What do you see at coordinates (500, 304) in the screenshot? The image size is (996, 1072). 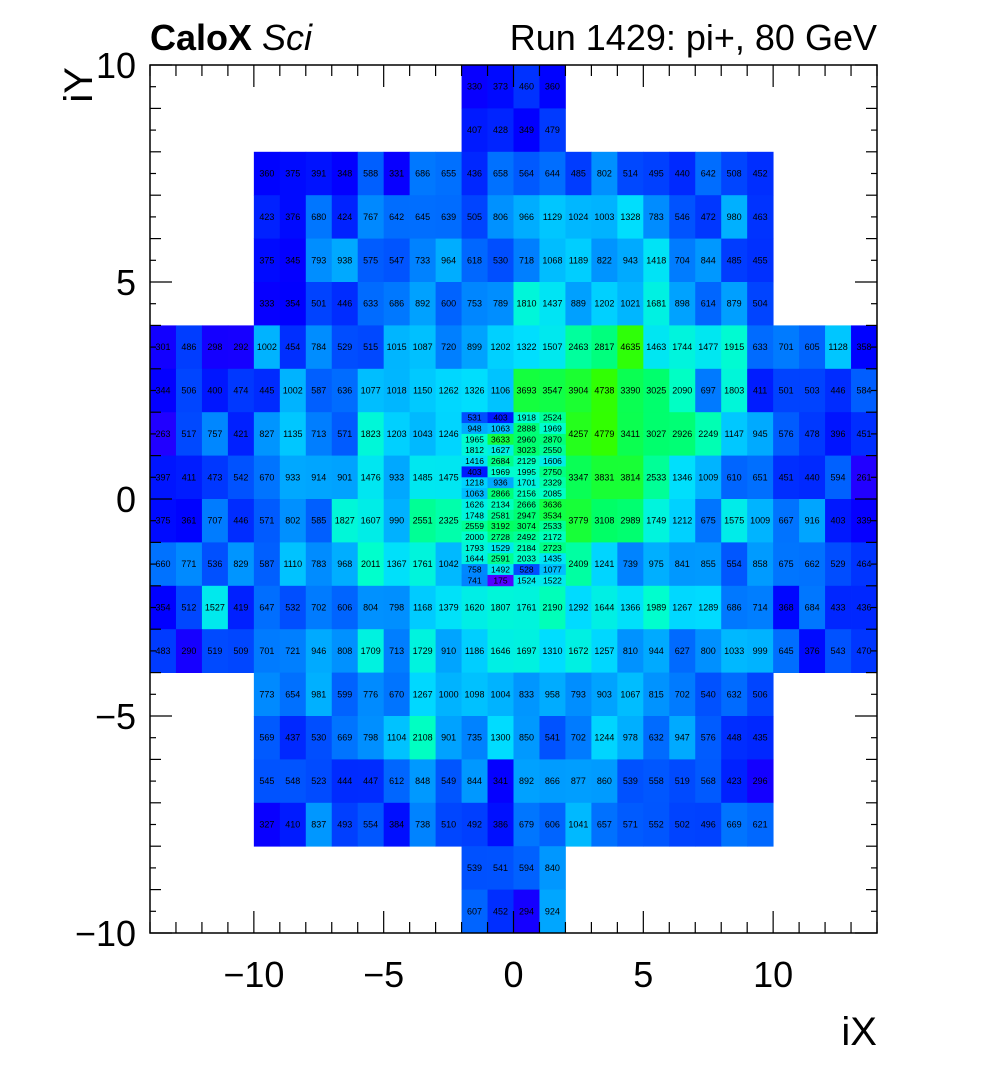 I see `cell-value-label: 789` at bounding box center [500, 304].